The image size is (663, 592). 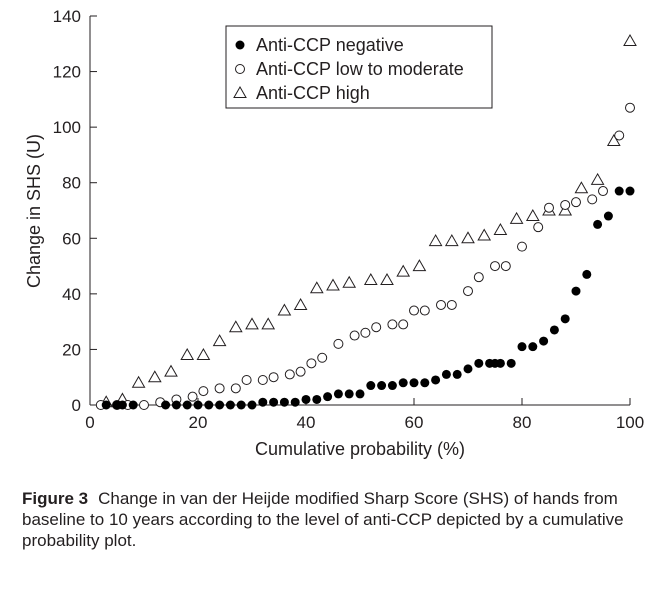 I want to click on x-tick-label: 80, so click(x=522, y=422).